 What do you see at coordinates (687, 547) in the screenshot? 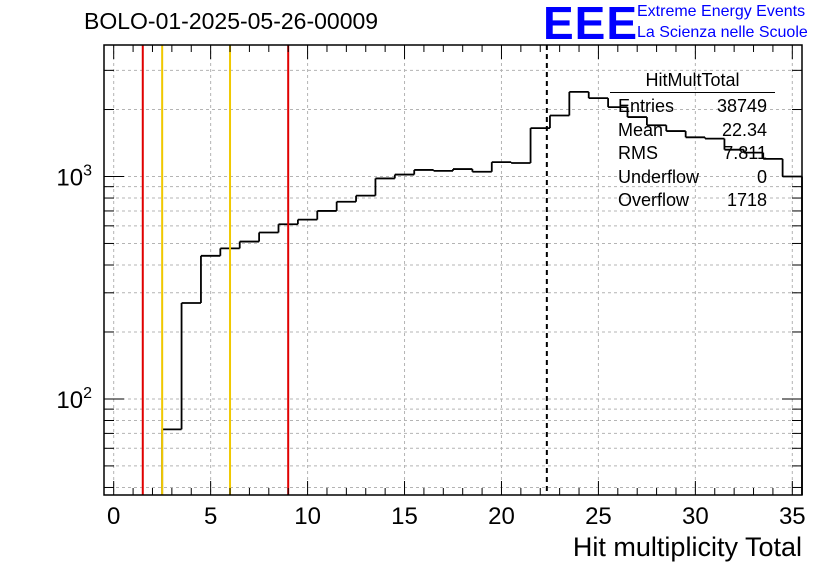
I see `x-axis-label: Hit multiplicity Total` at bounding box center [687, 547].